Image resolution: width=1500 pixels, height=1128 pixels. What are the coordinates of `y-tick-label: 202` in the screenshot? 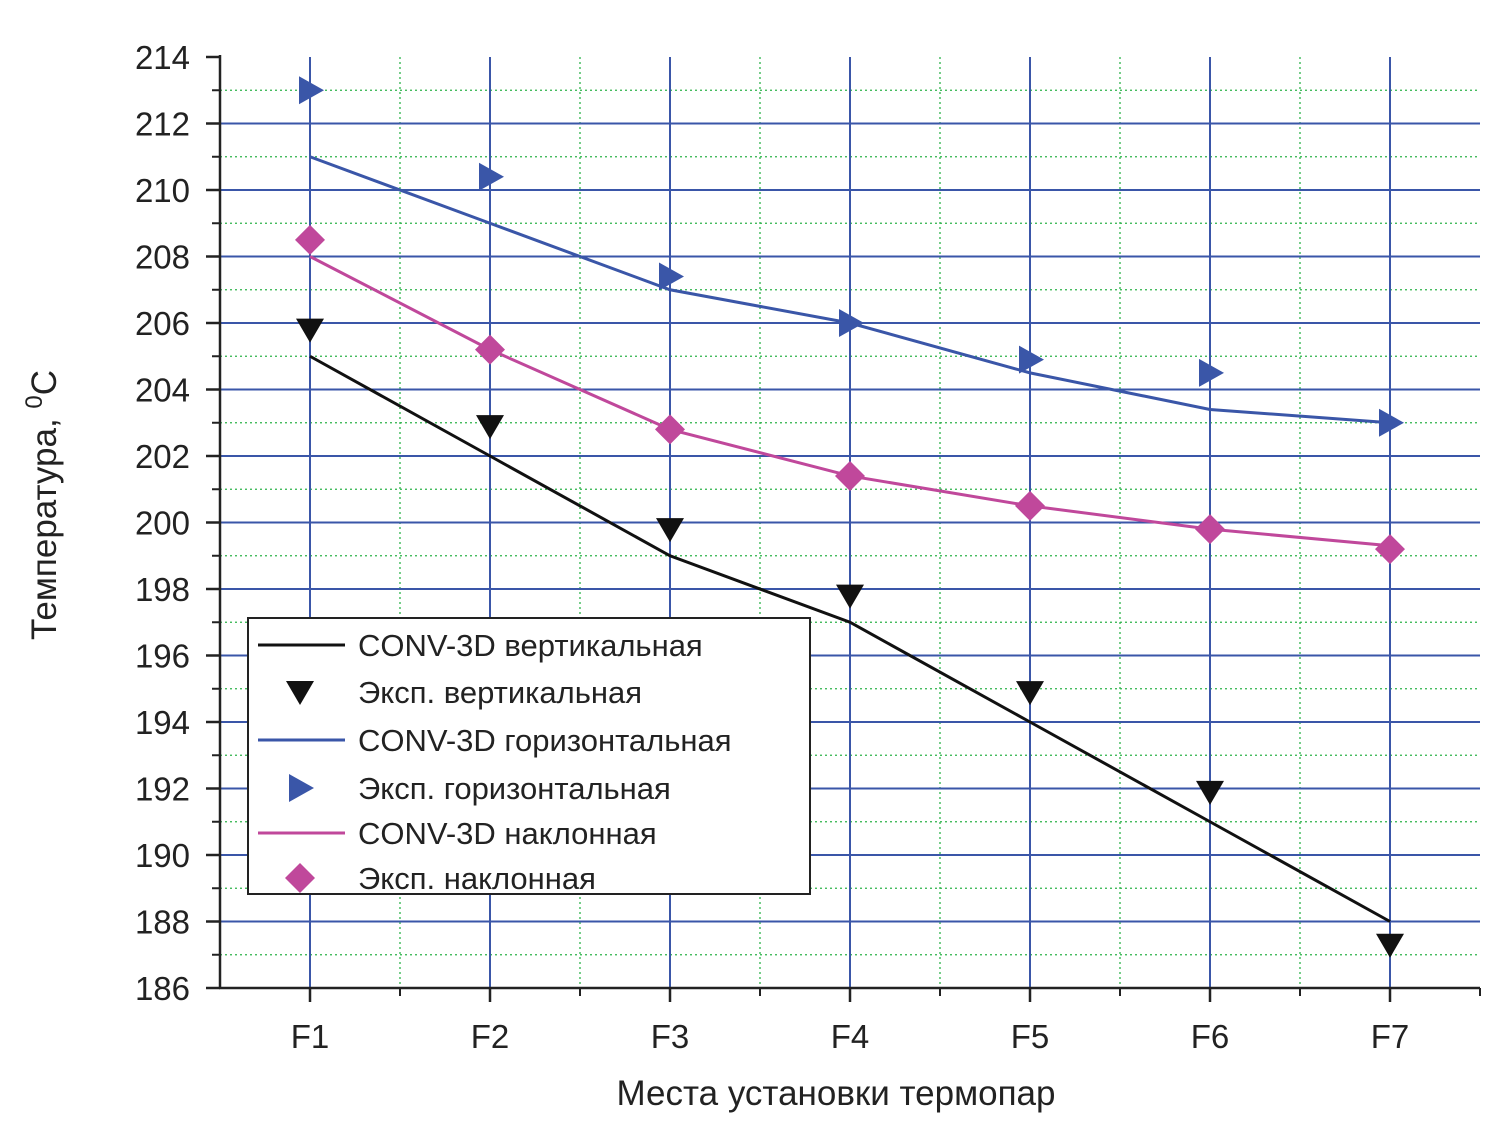 It's located at (162, 456).